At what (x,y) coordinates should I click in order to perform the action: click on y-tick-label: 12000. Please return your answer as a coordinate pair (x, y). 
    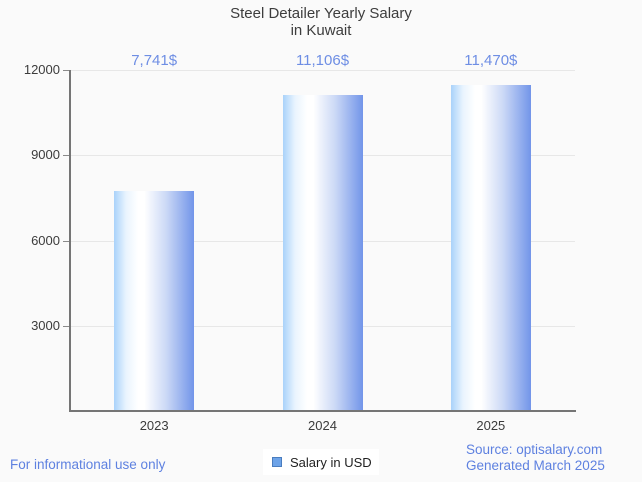
    Looking at the image, I should click on (41, 69).